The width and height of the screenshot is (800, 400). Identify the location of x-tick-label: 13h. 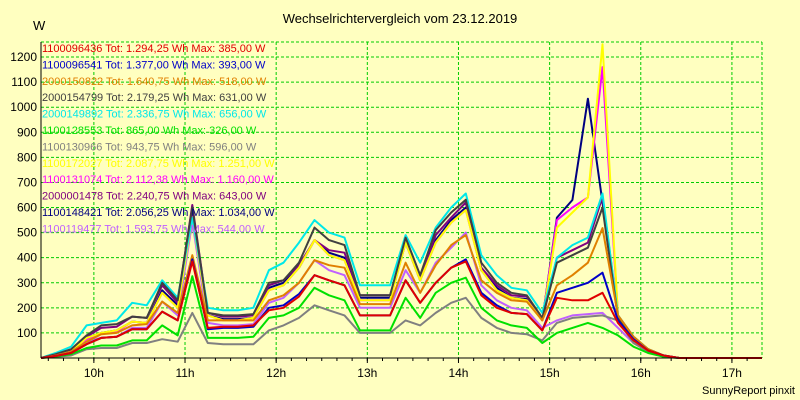
(367, 373).